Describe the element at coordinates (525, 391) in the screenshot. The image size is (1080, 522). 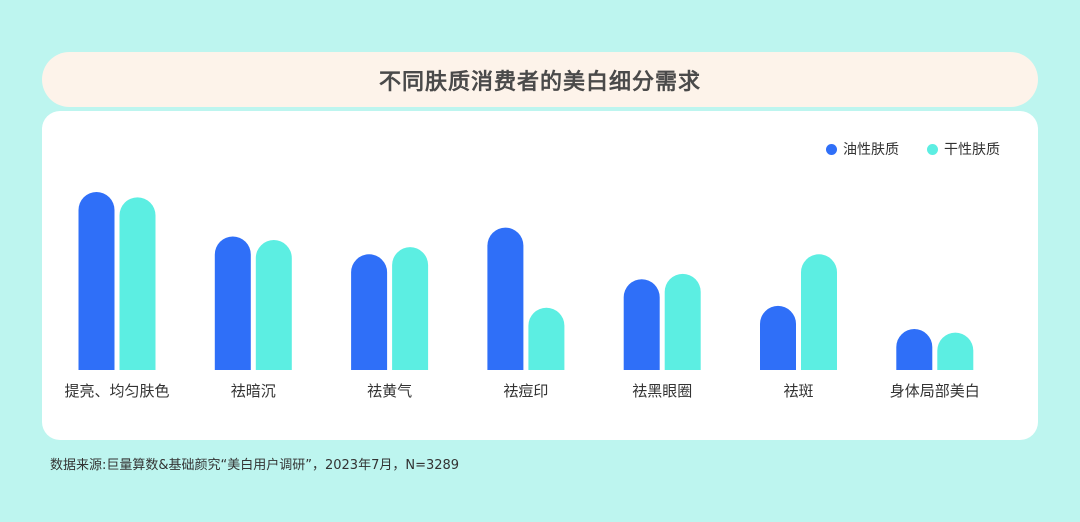
I see `category-label: 祛痘印` at that location.